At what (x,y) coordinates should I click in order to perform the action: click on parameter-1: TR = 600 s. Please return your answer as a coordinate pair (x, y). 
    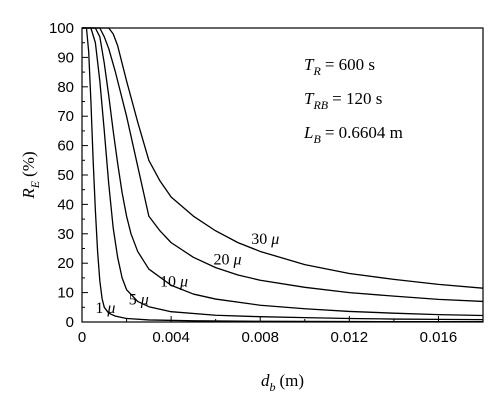
    Looking at the image, I should click on (339, 66).